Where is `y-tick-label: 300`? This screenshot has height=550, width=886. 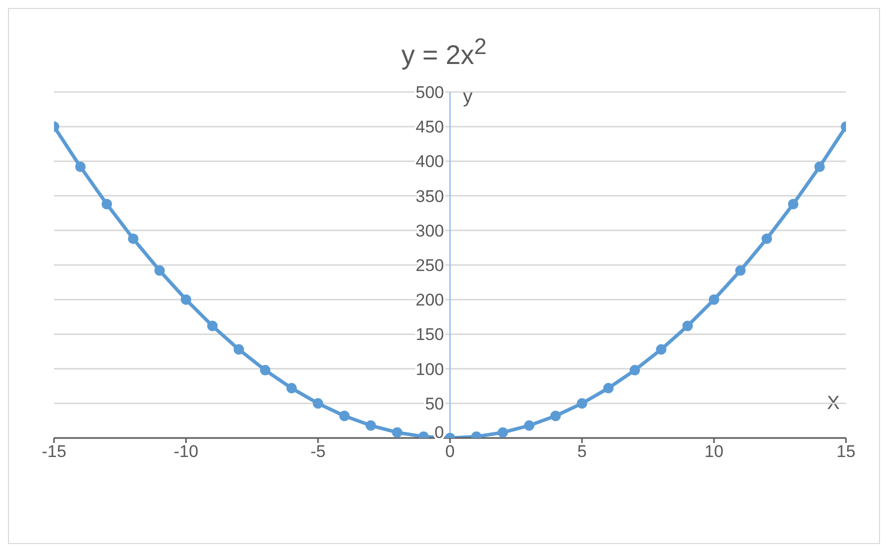 y-tick-label: 300 is located at coordinates (430, 230).